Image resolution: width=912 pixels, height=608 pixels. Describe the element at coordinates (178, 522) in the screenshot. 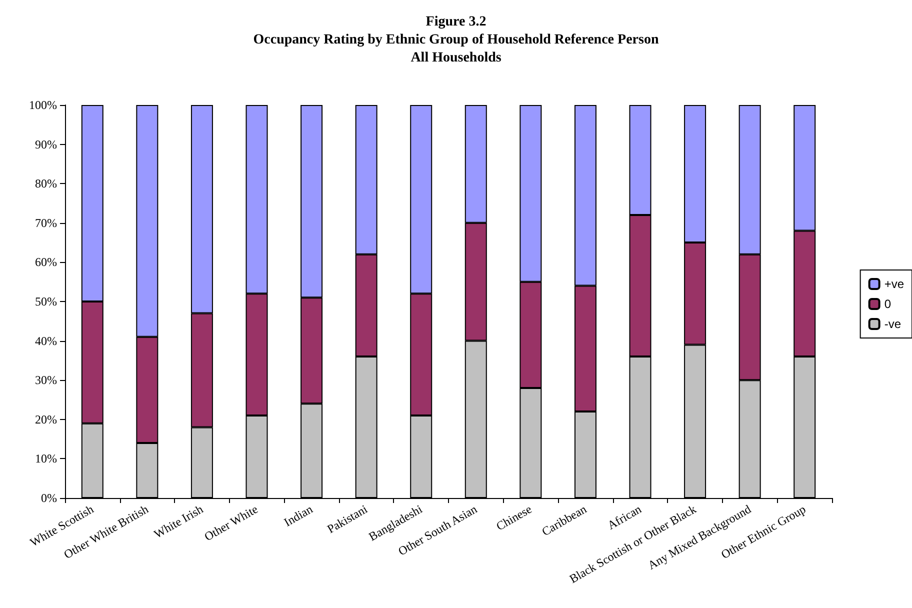

I see `x-tick-label: White Irish` at that location.